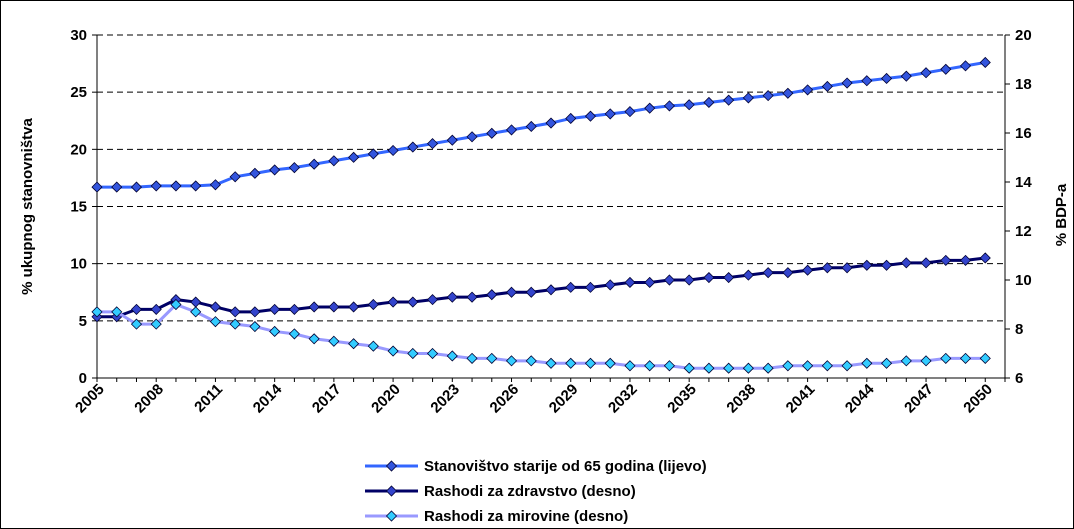 This screenshot has height=529, width=1074. What do you see at coordinates (208, 398) in the screenshot?
I see `x-tick-label: 2011` at bounding box center [208, 398].